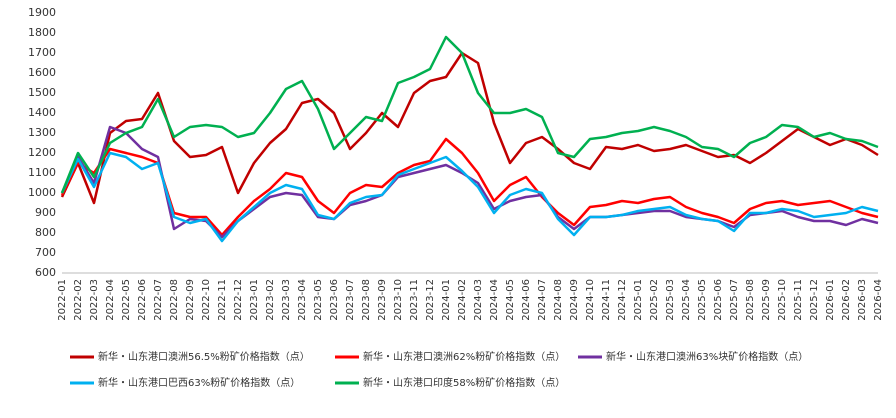  What do you see at coordinates (670, 300) in the screenshot?
I see `x-tick-label: 2025-03` at bounding box center [670, 300].